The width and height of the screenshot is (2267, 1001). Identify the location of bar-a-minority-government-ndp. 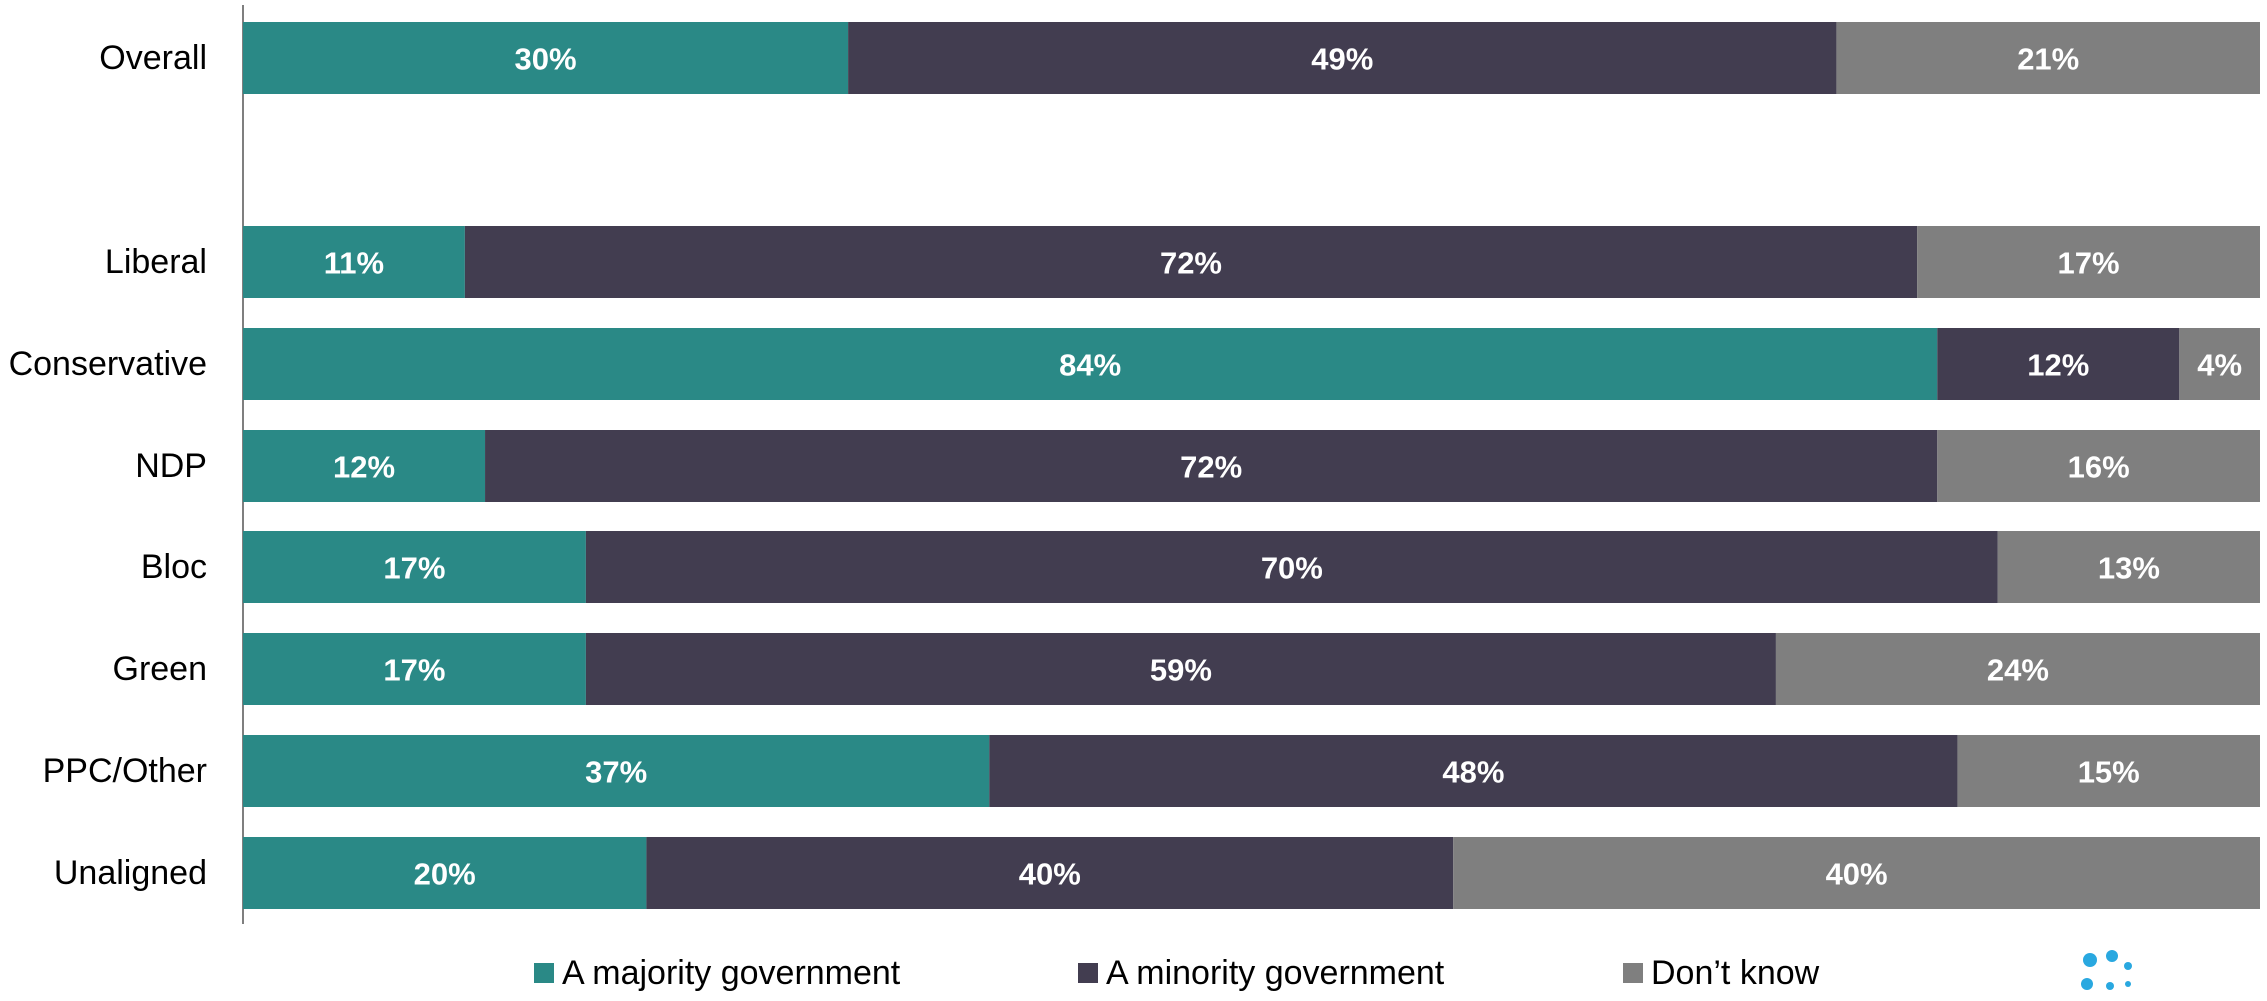
(1211, 466).